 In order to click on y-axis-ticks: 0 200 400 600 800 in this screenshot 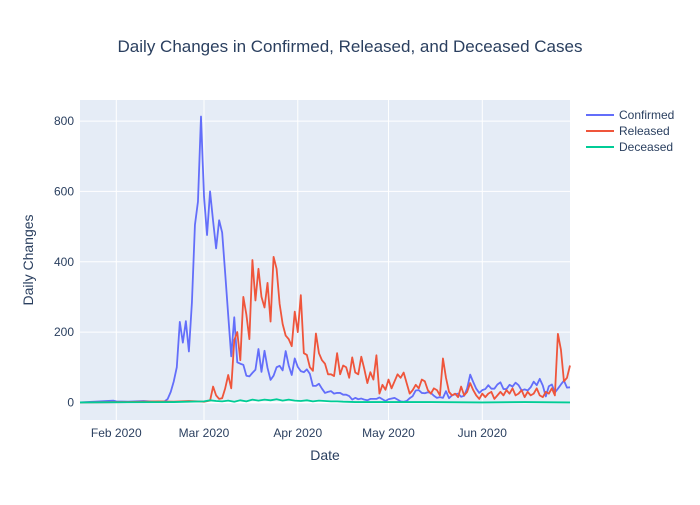, I will do `click(64, 261)`.